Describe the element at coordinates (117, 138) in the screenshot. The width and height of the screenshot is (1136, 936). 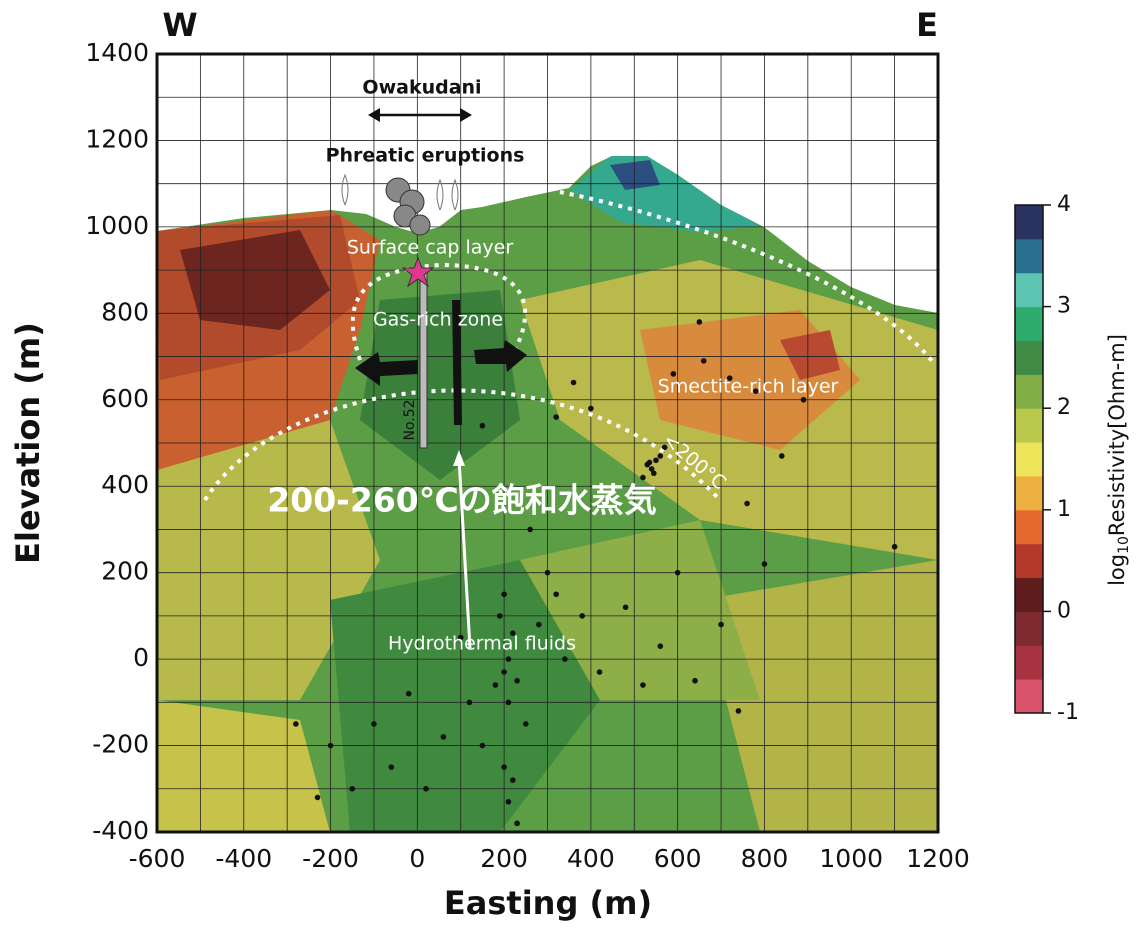
I see `y-tick-label: 1200` at that location.